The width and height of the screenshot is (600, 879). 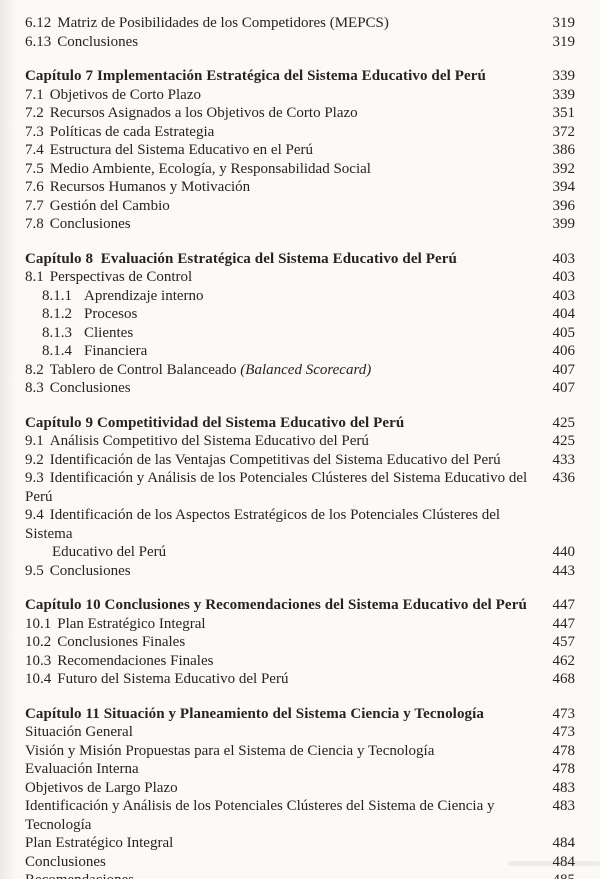 I want to click on entry-number: 8.1.4, so click(x=57, y=351).